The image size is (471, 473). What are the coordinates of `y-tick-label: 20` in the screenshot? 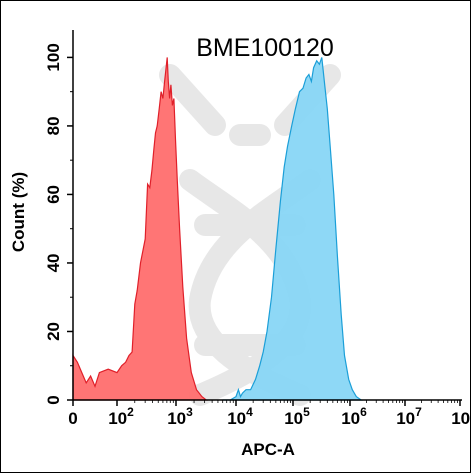 It's located at (53, 331).